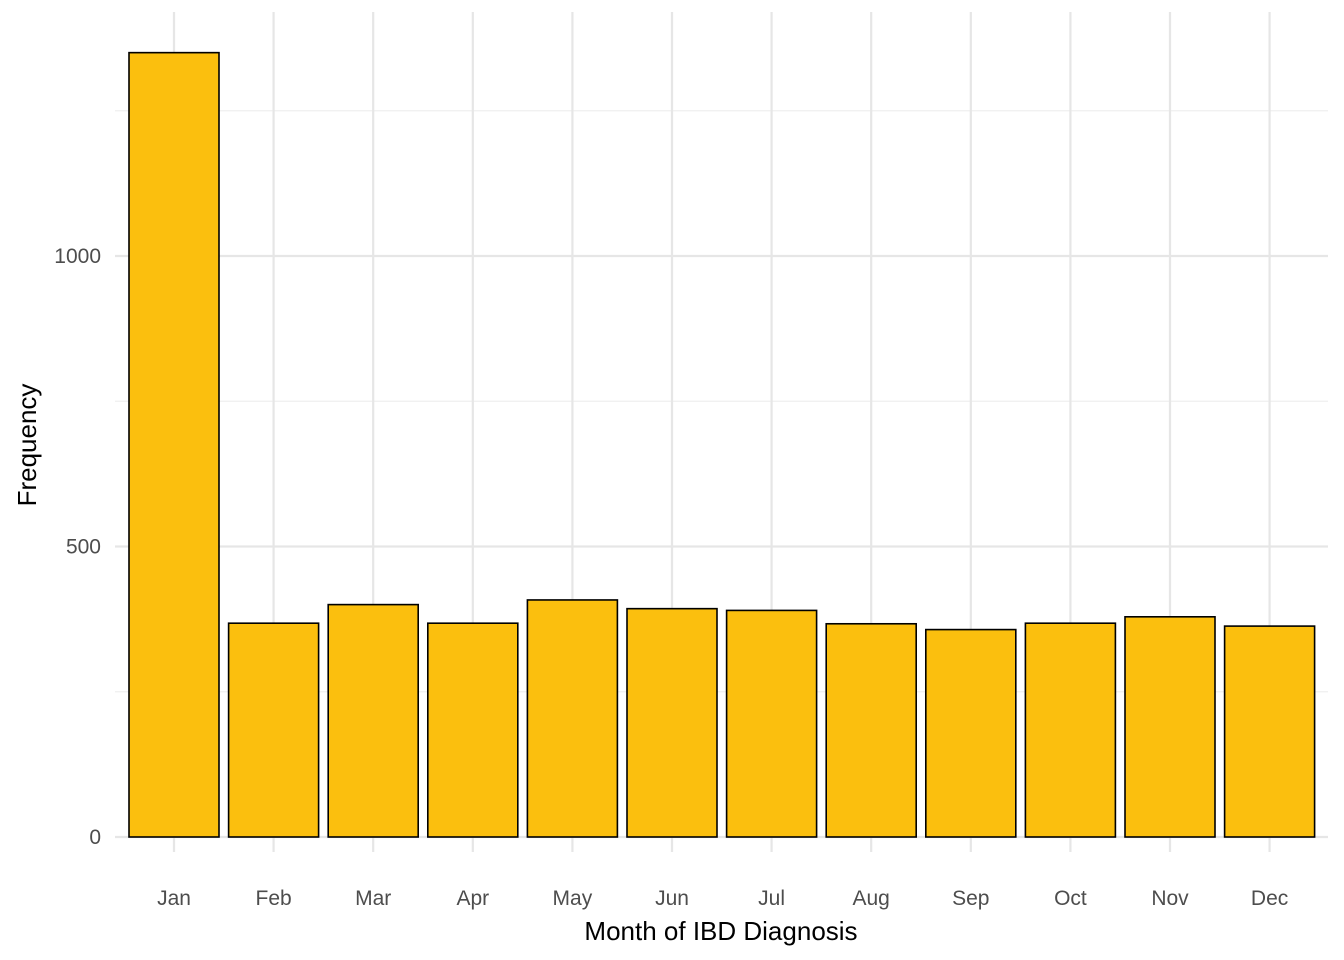 The image size is (1344, 960). I want to click on bar-may, so click(572, 718).